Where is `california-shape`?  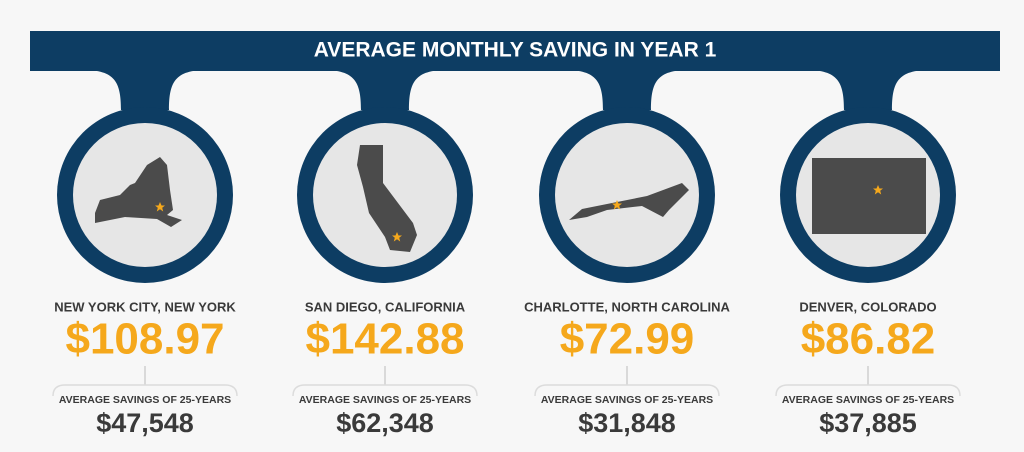 california-shape is located at coordinates (387, 198).